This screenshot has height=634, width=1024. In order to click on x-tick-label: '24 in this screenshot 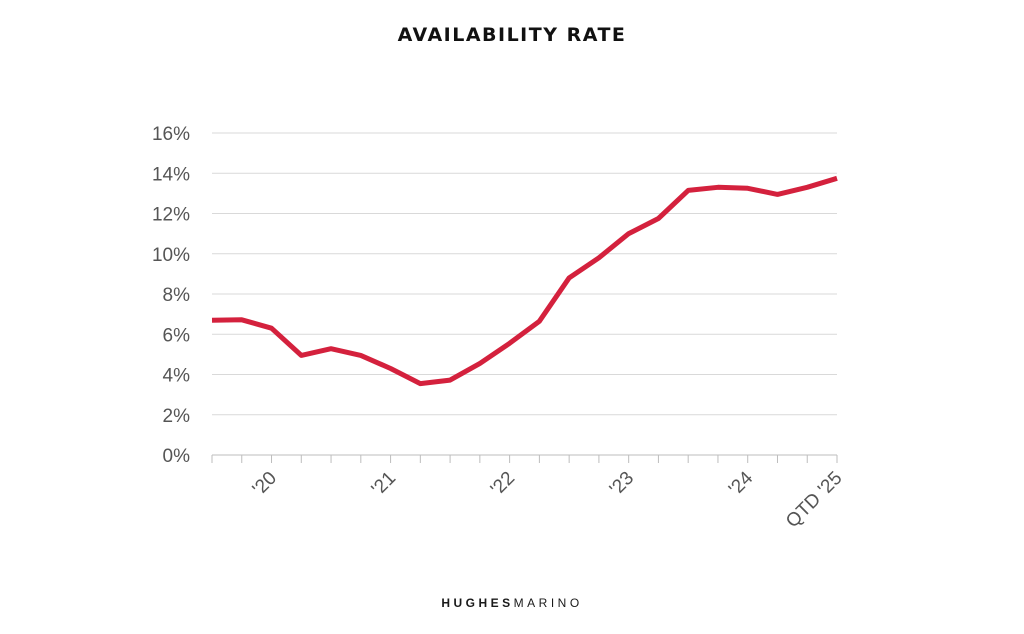, I will do `click(741, 483)`.